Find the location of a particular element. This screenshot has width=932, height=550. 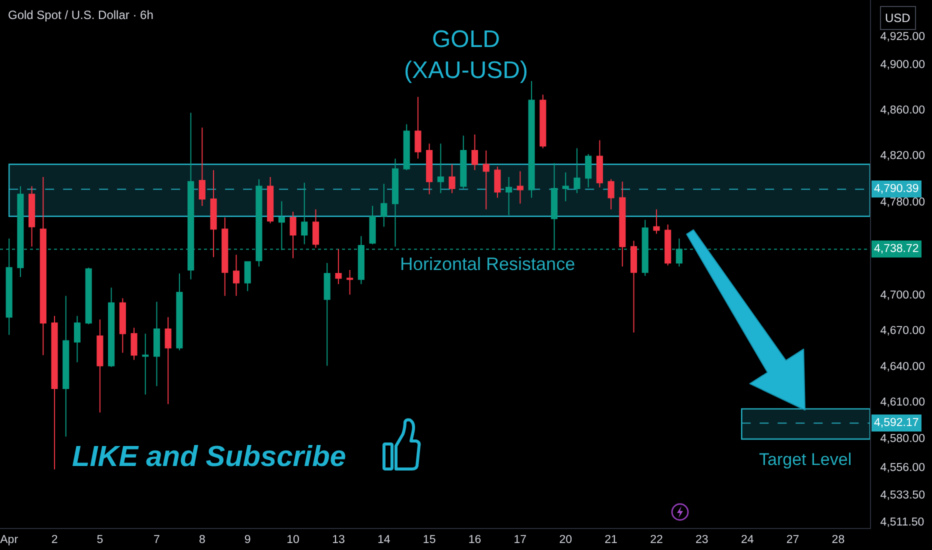

band-label: Target Level is located at coordinates (805, 459).